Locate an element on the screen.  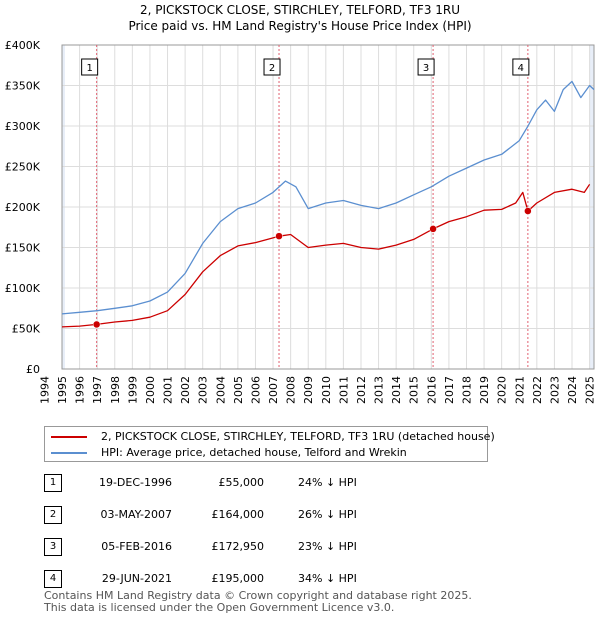
sale-date: 03-MAY-2007 is located at coordinates (136, 514).